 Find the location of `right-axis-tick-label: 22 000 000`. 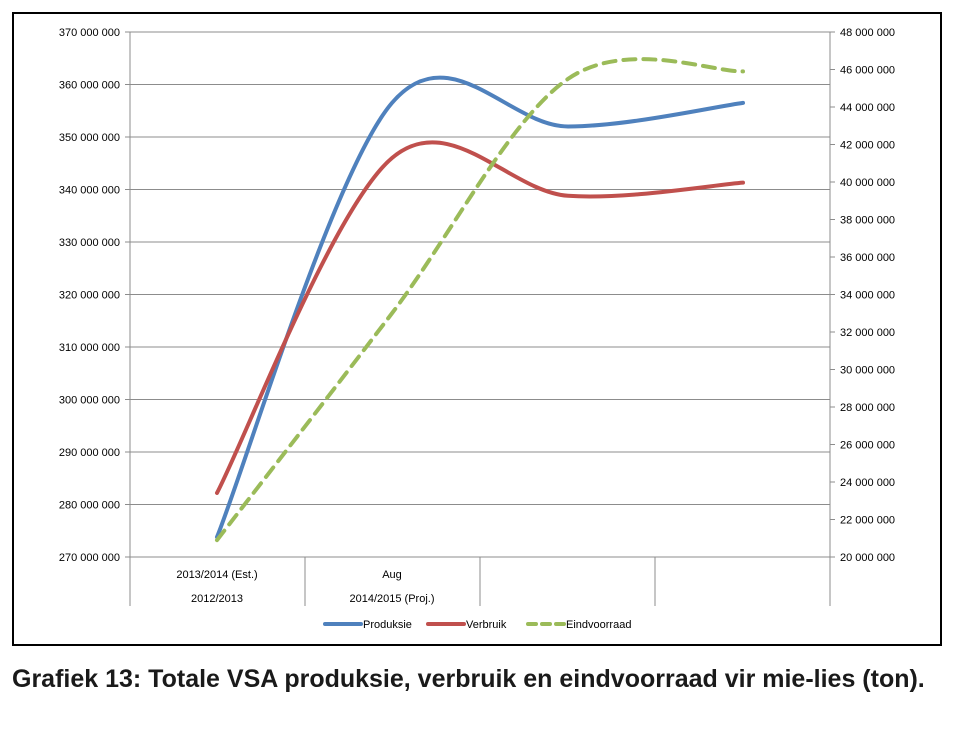

right-axis-tick-label: 22 000 000 is located at coordinates (867, 521).